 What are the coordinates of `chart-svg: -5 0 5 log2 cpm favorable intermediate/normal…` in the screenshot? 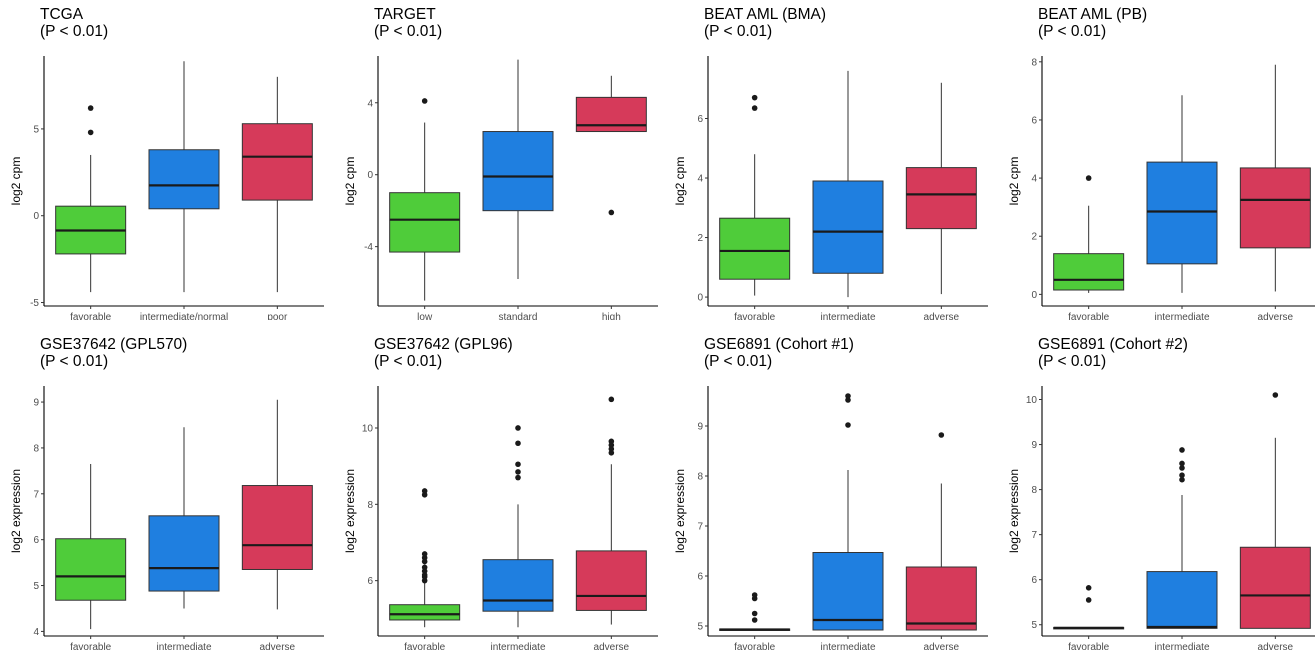 It's located at (166, 188).